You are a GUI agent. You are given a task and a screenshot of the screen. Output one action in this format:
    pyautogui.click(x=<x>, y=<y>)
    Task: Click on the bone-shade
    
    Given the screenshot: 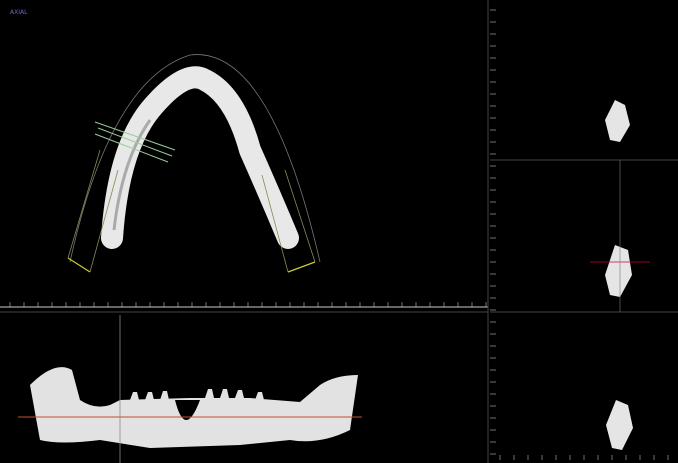 What is the action you would take?
    pyautogui.click(x=132, y=175)
    